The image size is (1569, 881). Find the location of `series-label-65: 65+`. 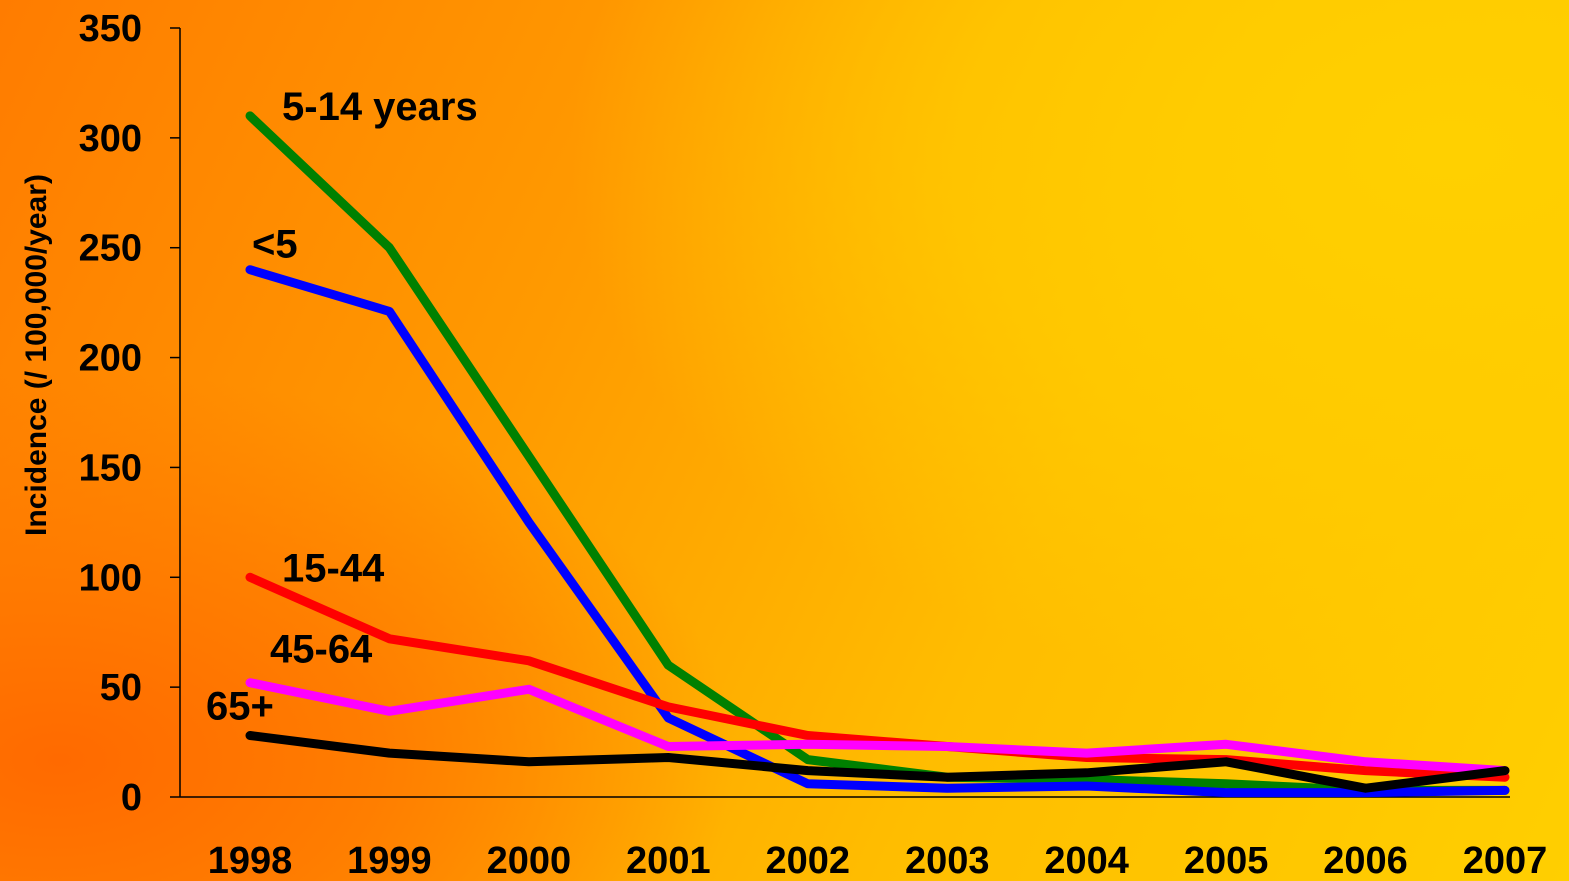

series-label-65: 65+ is located at coordinates (240, 706).